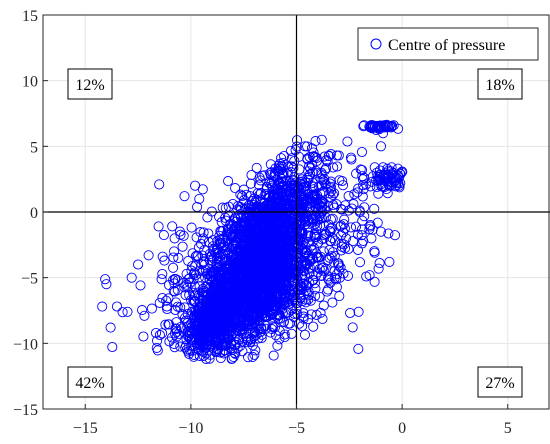 The image size is (550, 444). What do you see at coordinates (499, 383) in the screenshot?
I see `quadrant-label-bottom-right-text: 27%` at bounding box center [499, 383].